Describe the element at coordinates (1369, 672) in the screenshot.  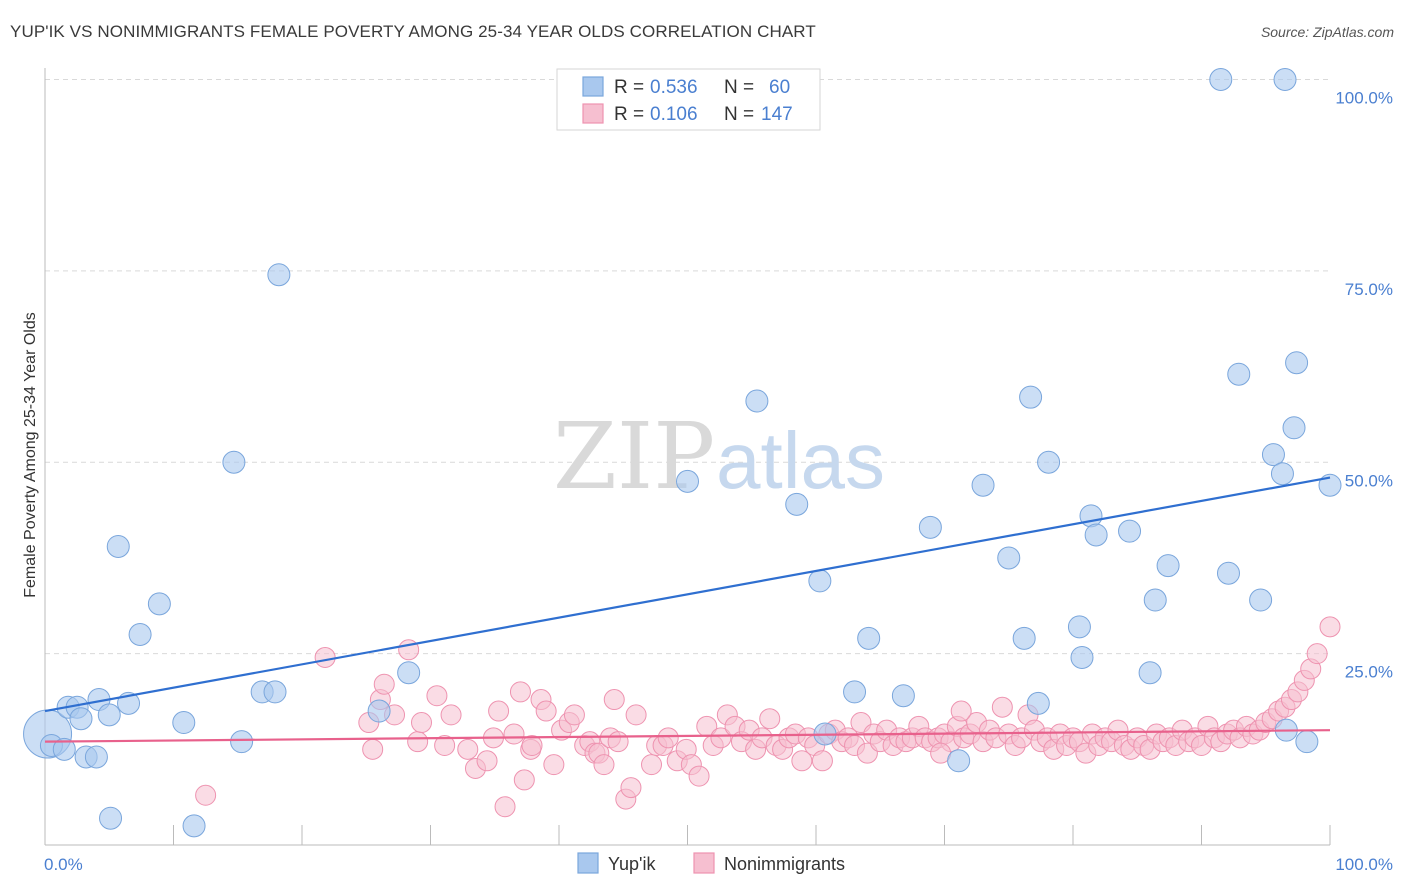
I see `y-tick-label: 25.0%` at that location.